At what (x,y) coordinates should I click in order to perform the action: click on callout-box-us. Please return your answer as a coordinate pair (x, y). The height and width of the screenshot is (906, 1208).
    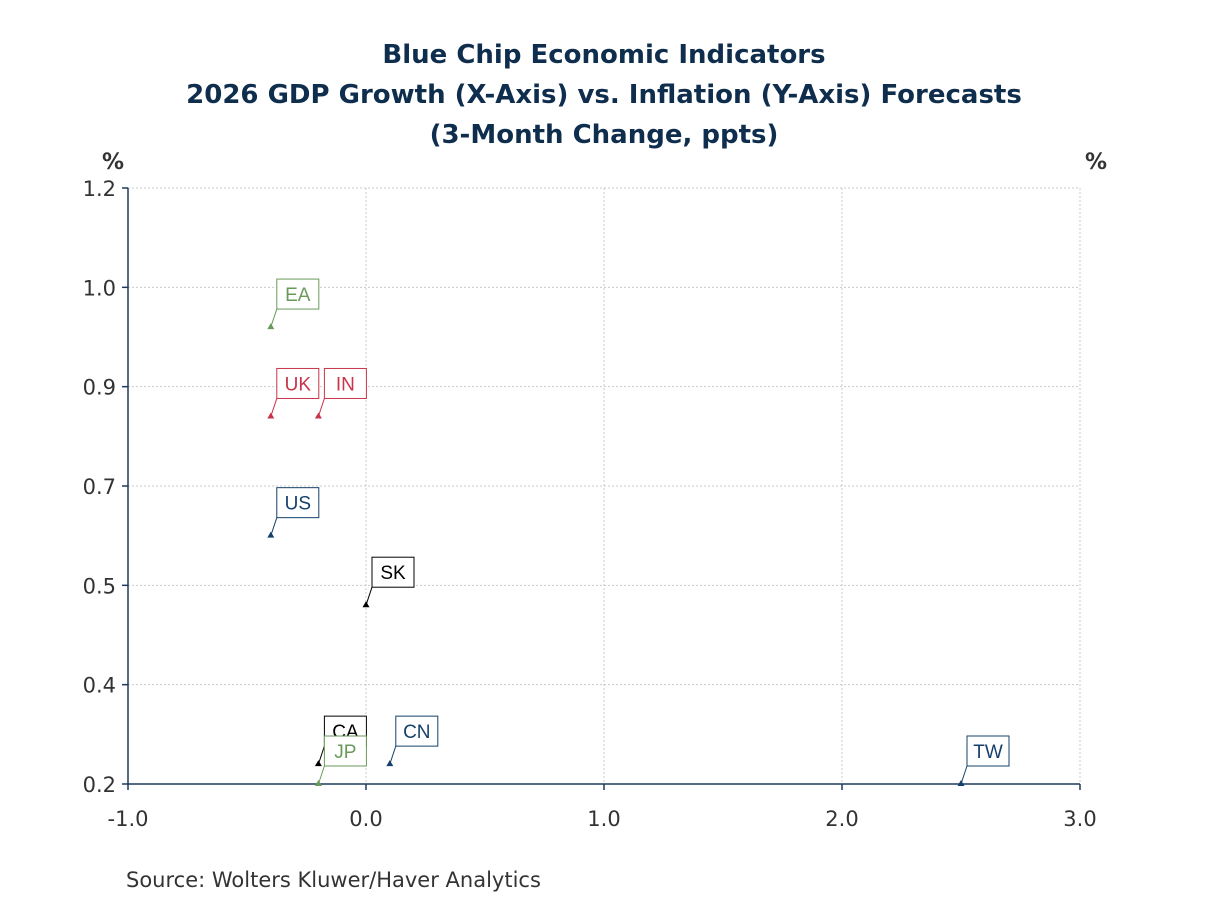
    Looking at the image, I should click on (298, 503).